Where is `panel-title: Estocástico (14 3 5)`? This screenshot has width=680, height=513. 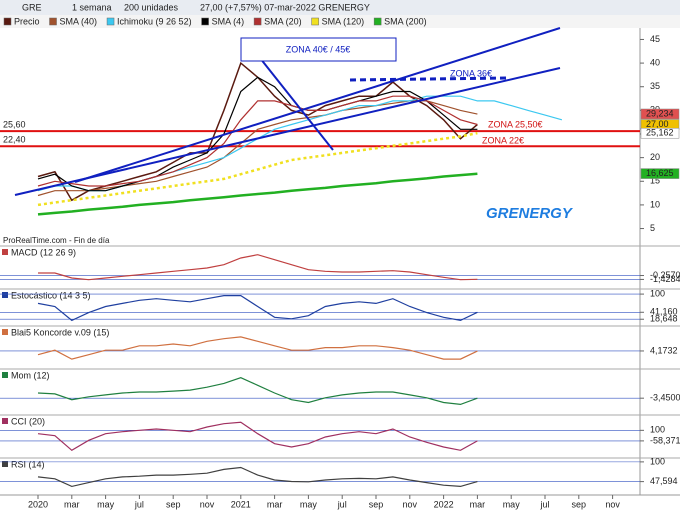
panel-title: Estocástico (14 3 5) is located at coordinates (51, 295).